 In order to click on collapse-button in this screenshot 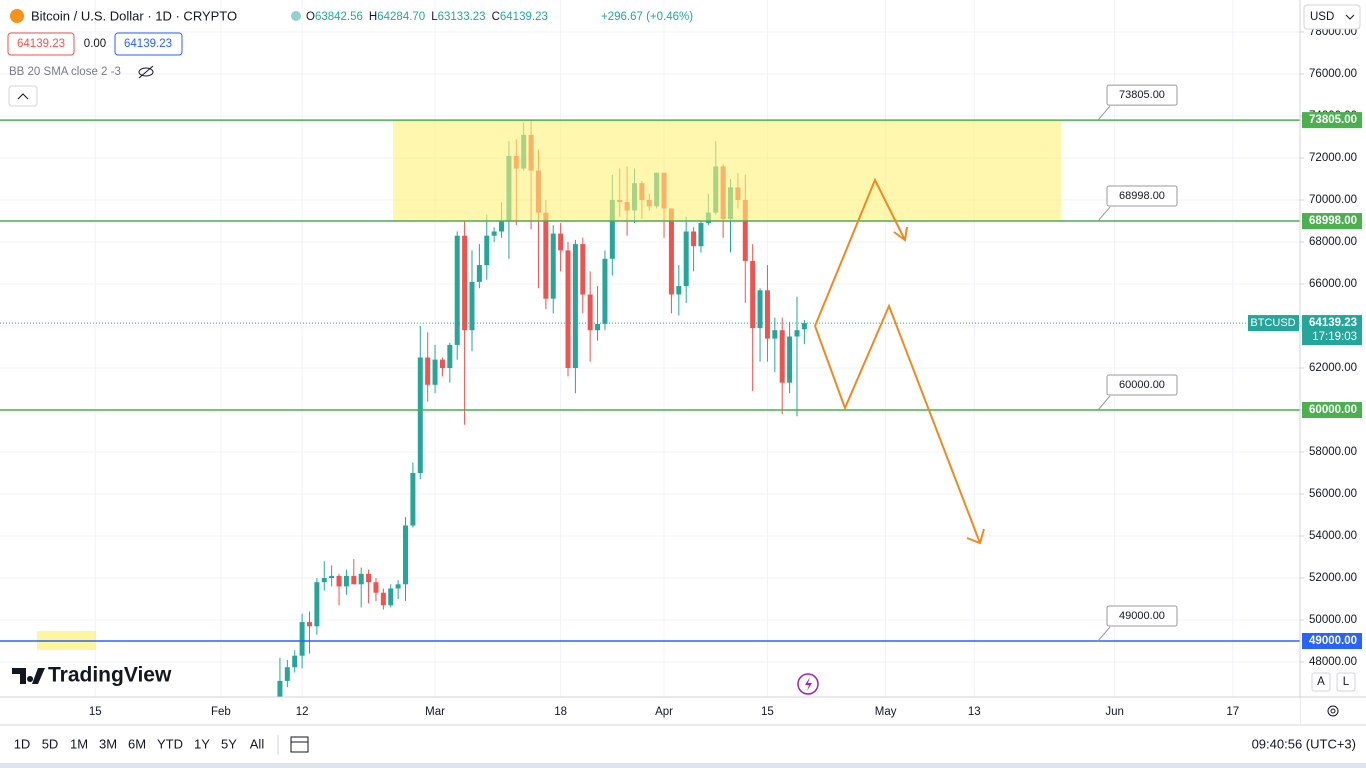, I will do `click(23, 96)`.